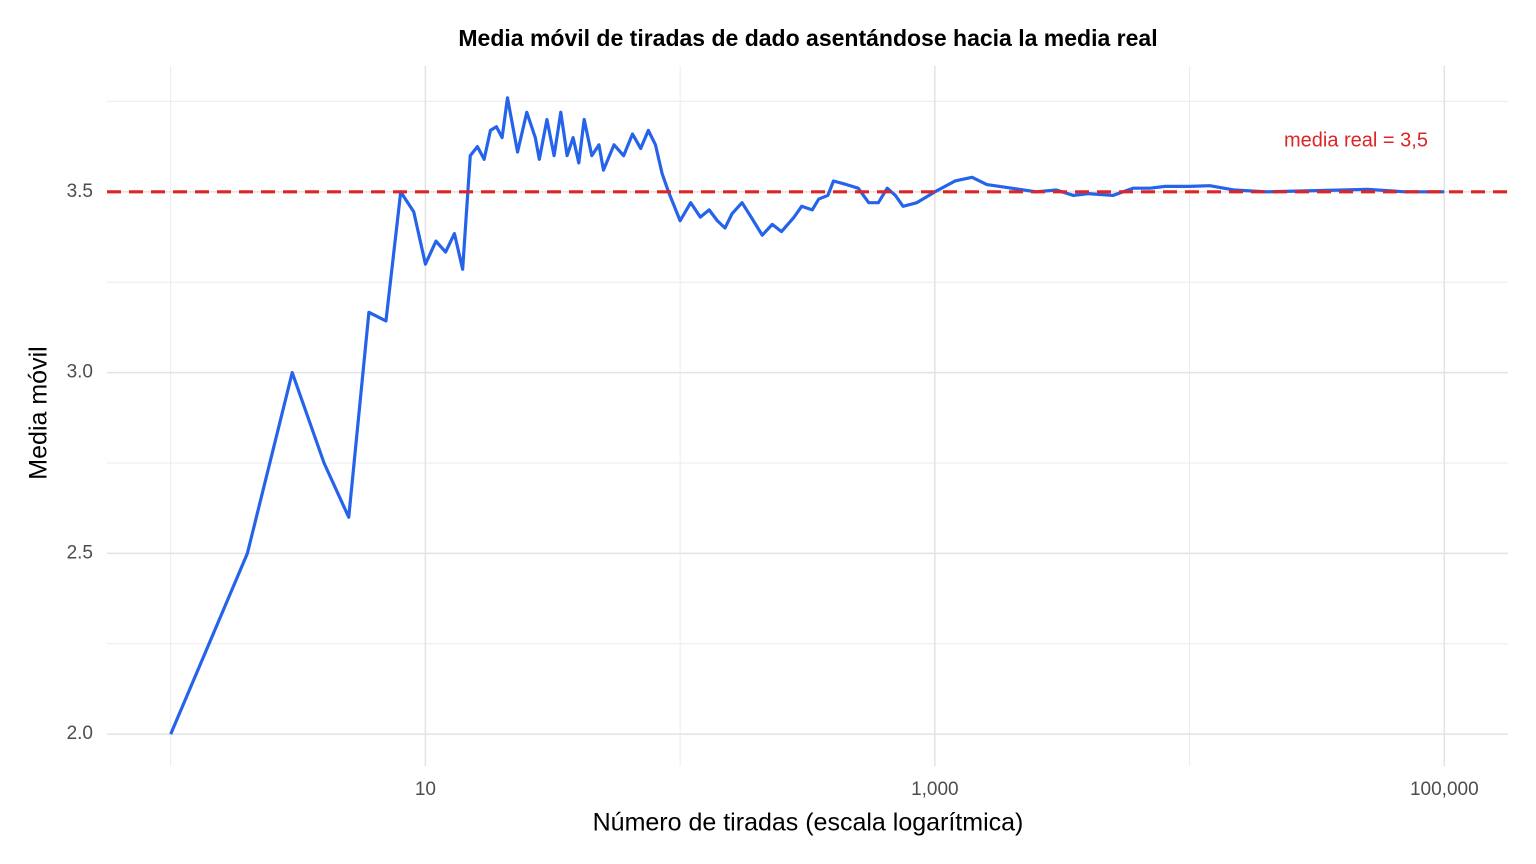 The width and height of the screenshot is (1536, 864). I want to click on x-tick-label: 100,000, so click(1444, 789).